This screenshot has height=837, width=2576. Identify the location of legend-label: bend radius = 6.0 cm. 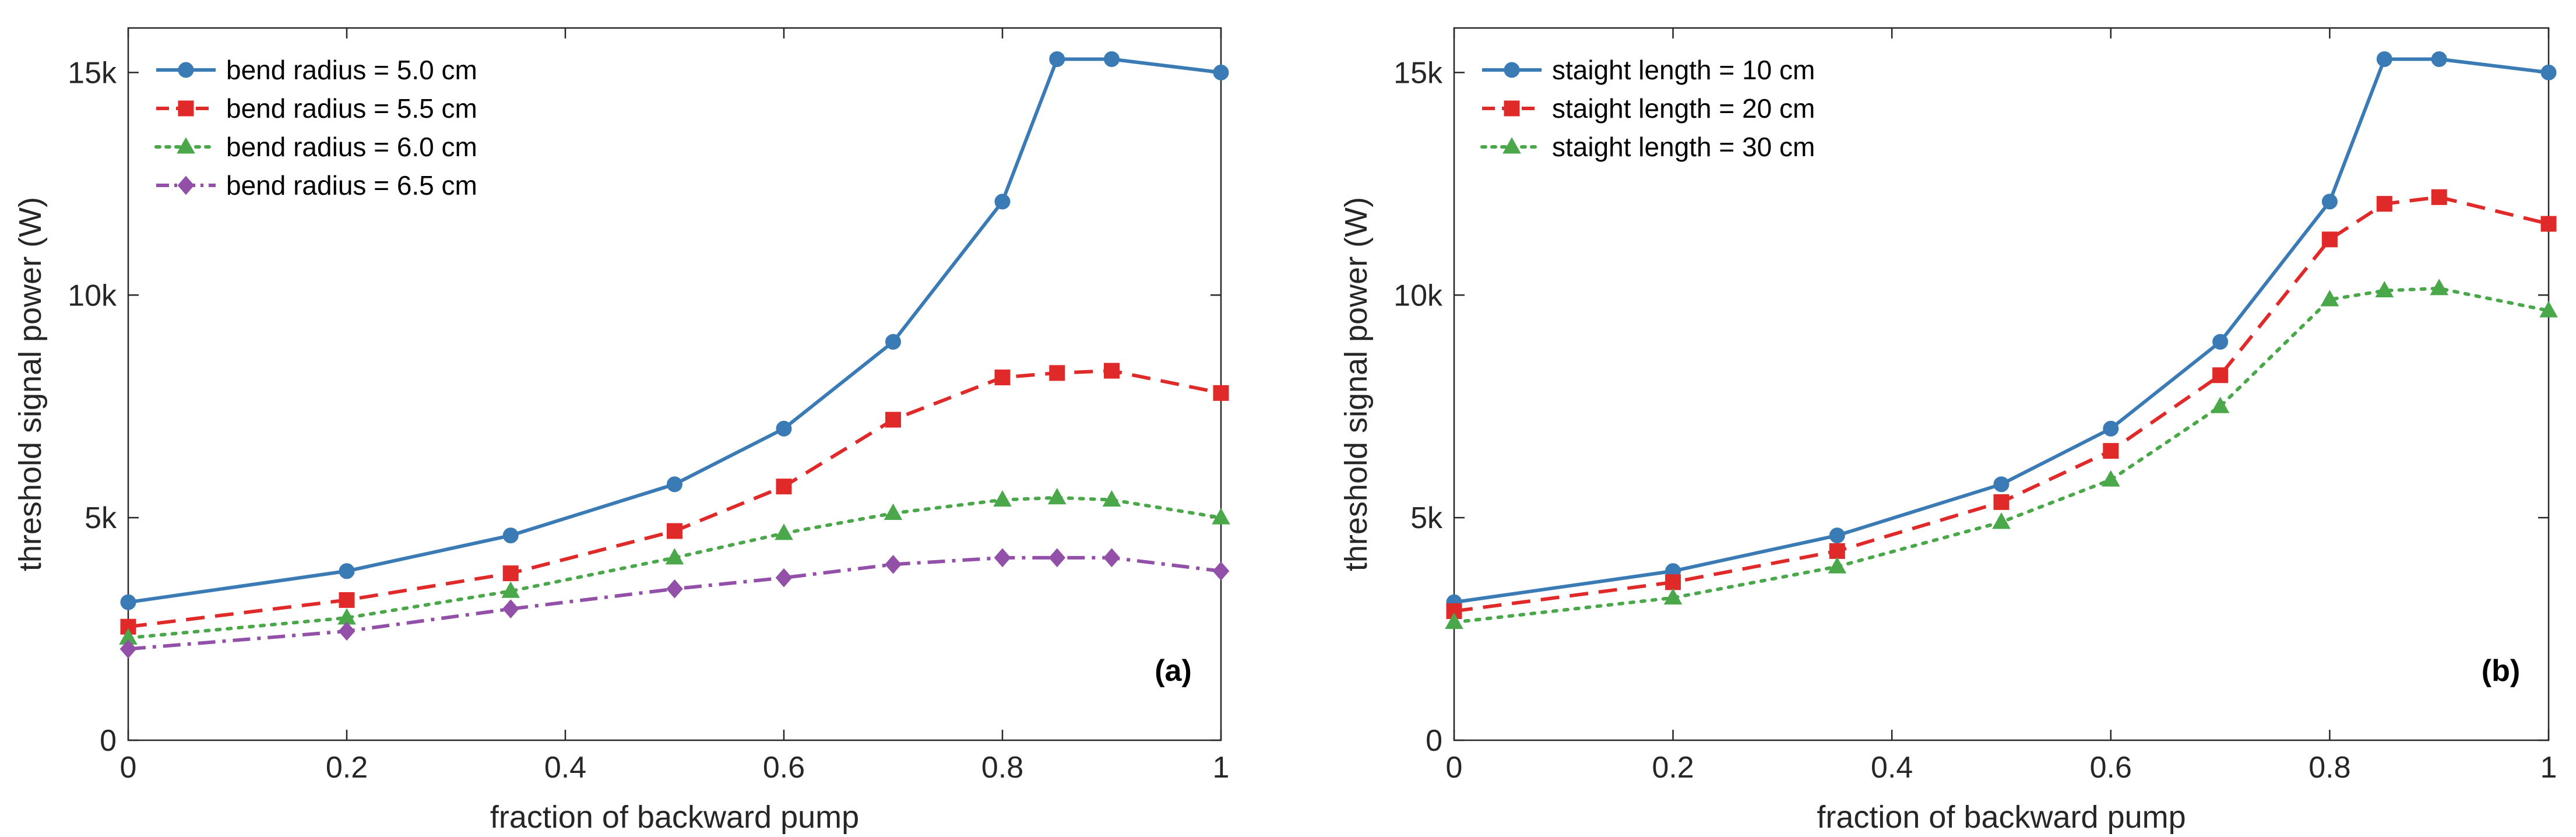
(351, 147).